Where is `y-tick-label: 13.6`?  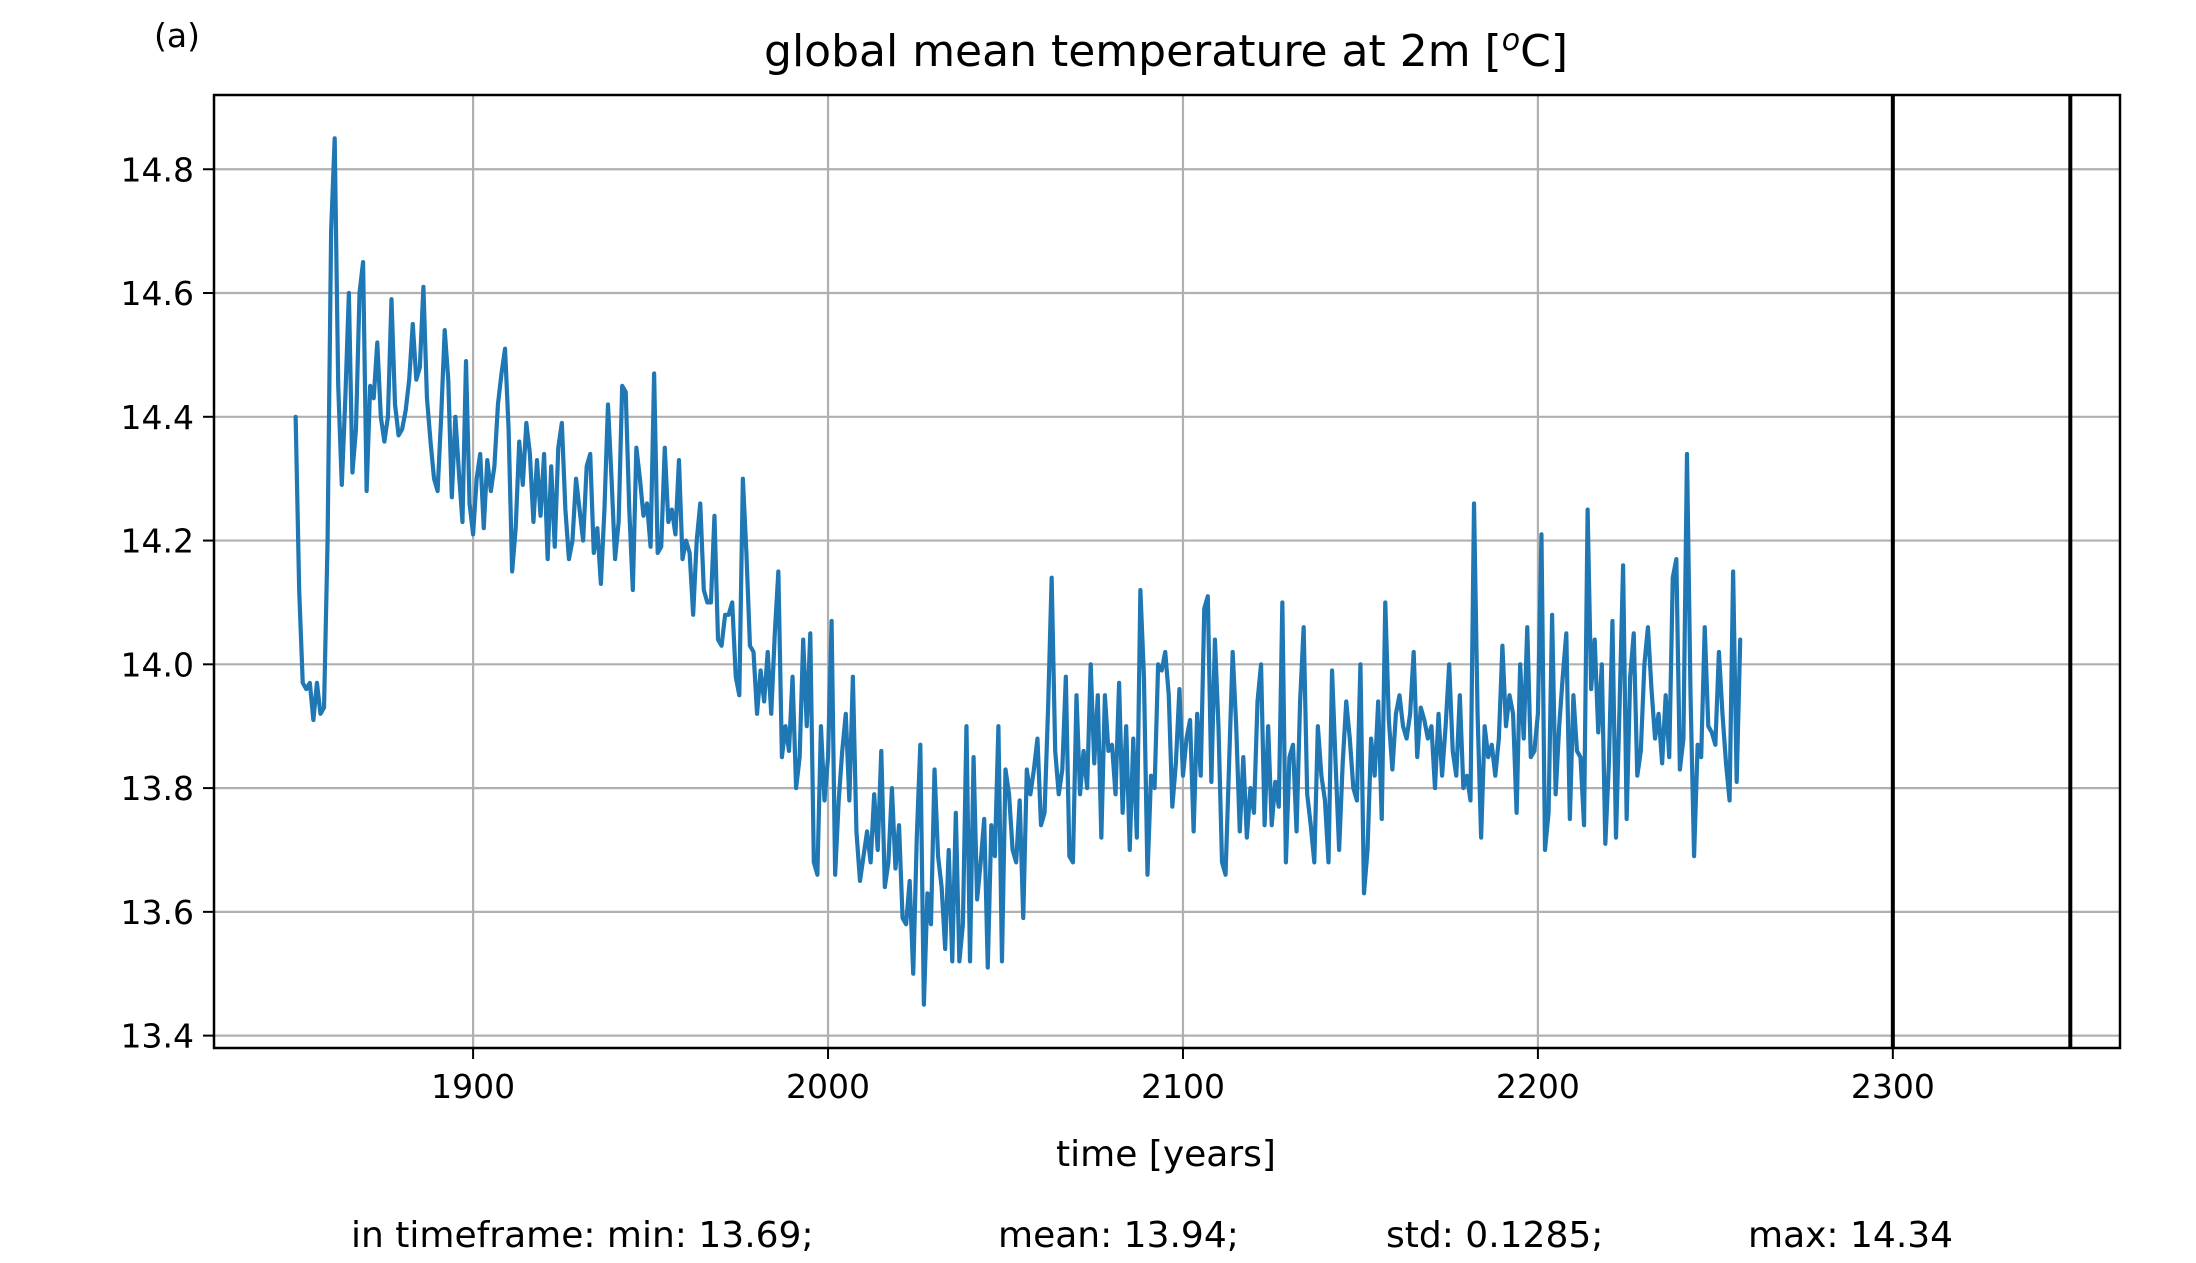
y-tick-label: 13.6 is located at coordinates (157, 912).